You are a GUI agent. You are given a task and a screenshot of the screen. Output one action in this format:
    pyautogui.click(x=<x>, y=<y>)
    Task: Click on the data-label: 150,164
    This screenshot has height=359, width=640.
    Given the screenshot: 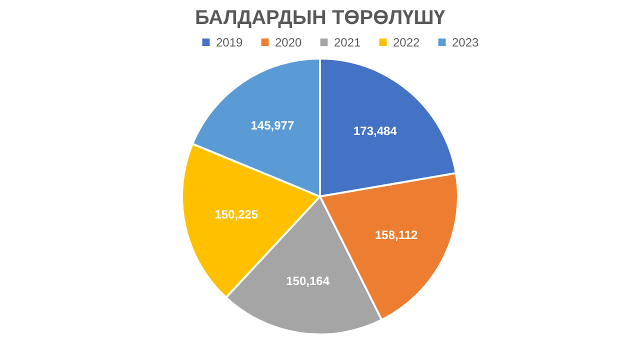 What is the action you would take?
    pyautogui.click(x=308, y=281)
    